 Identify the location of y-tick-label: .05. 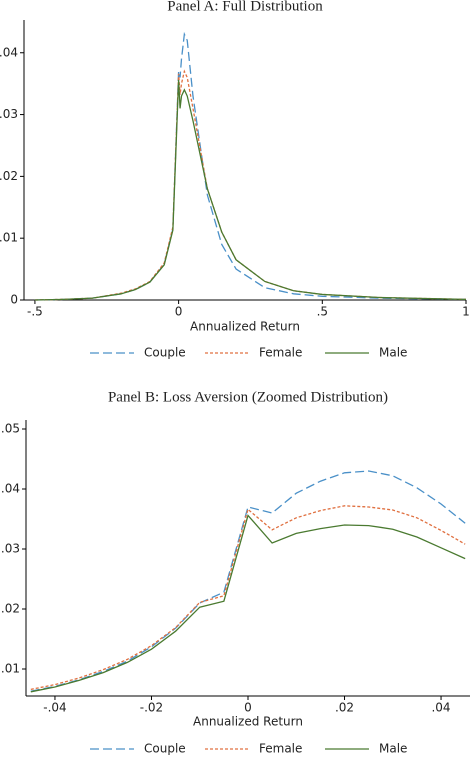
(10, 429).